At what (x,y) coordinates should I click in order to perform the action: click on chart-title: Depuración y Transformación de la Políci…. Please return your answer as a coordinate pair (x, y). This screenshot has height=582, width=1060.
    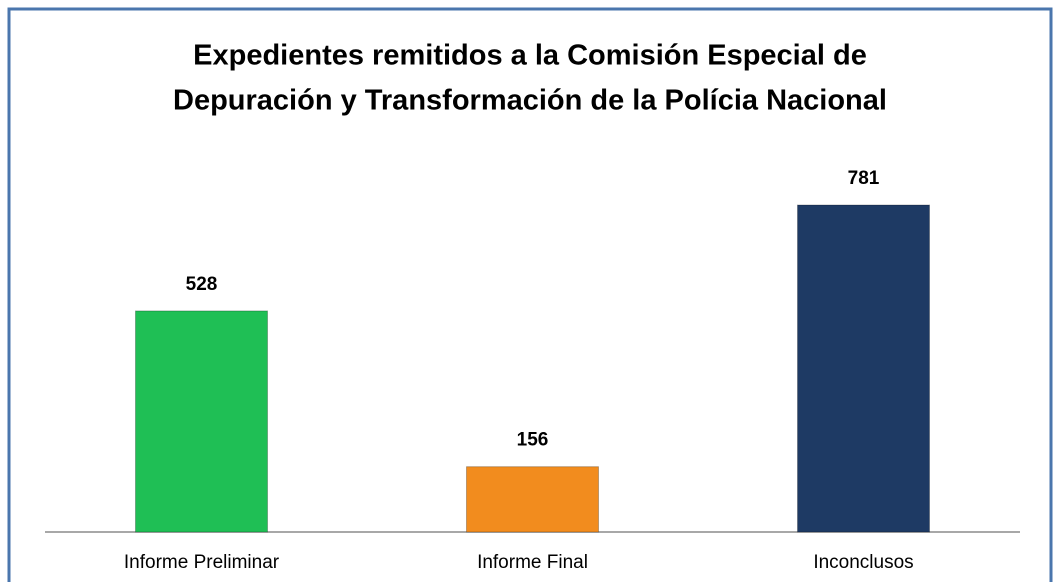
    Looking at the image, I should click on (530, 101).